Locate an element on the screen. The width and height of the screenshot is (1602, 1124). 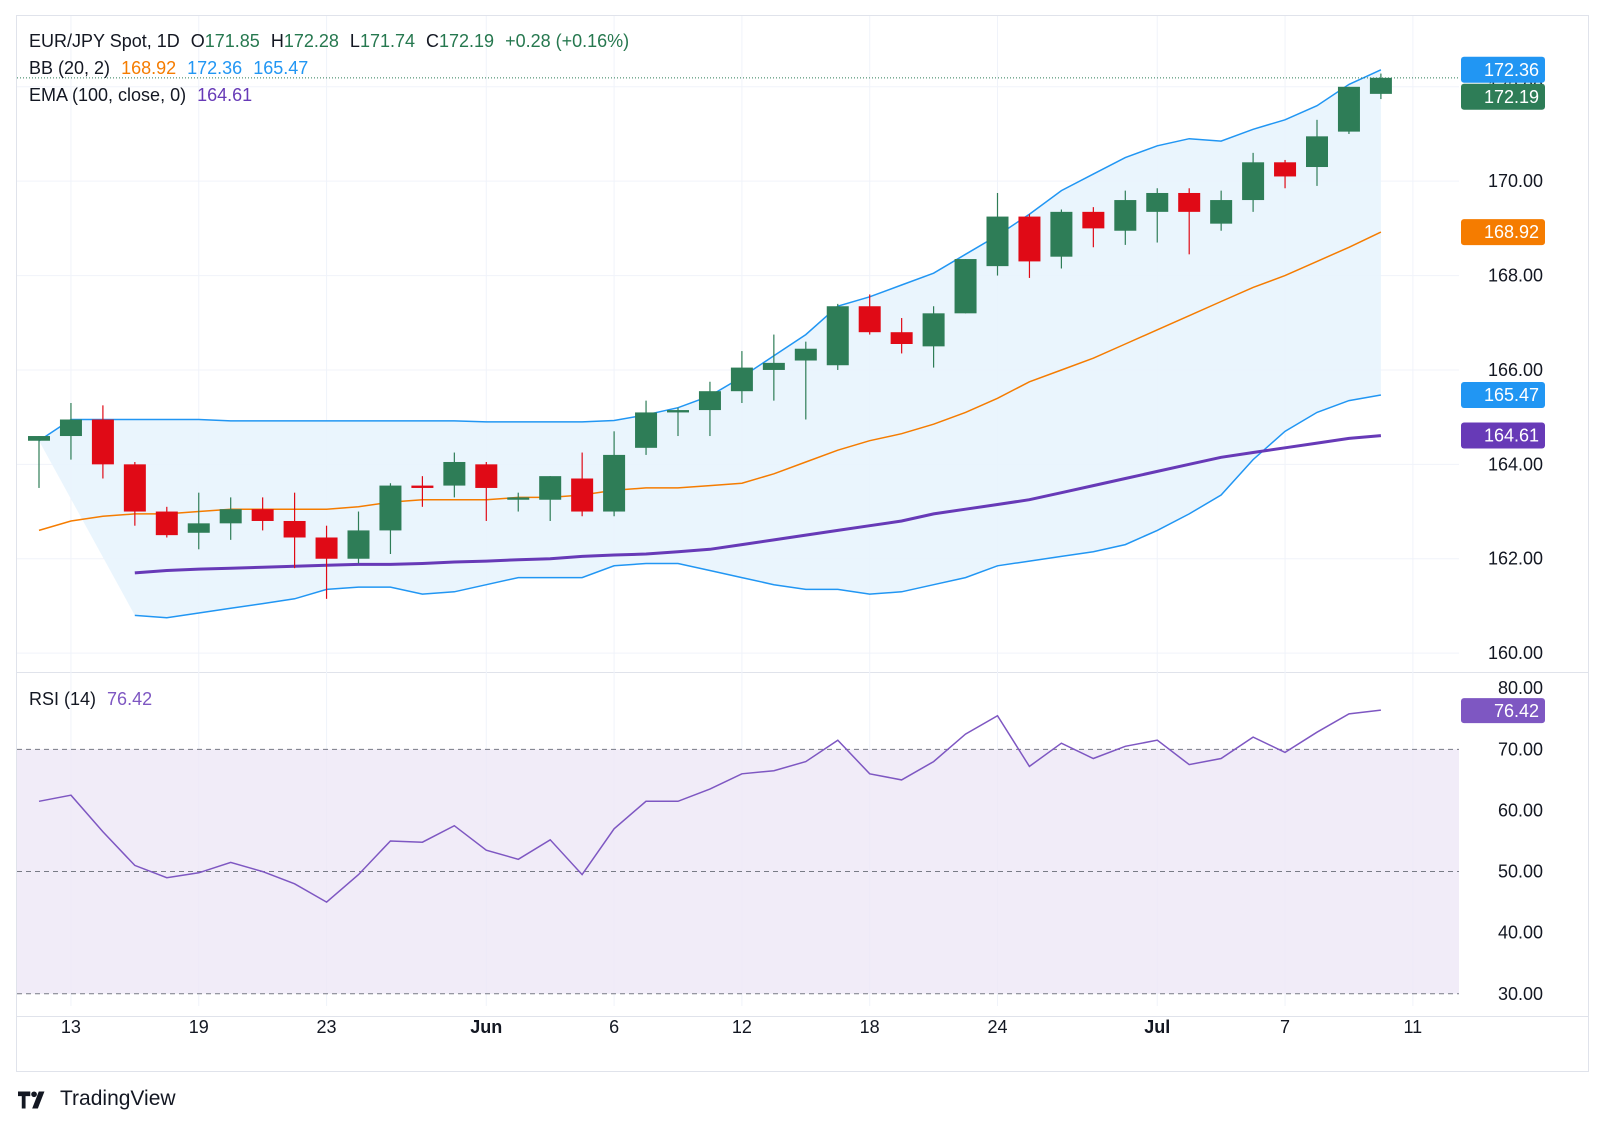
bb-label: BB (20, 2) is located at coordinates (70, 68).